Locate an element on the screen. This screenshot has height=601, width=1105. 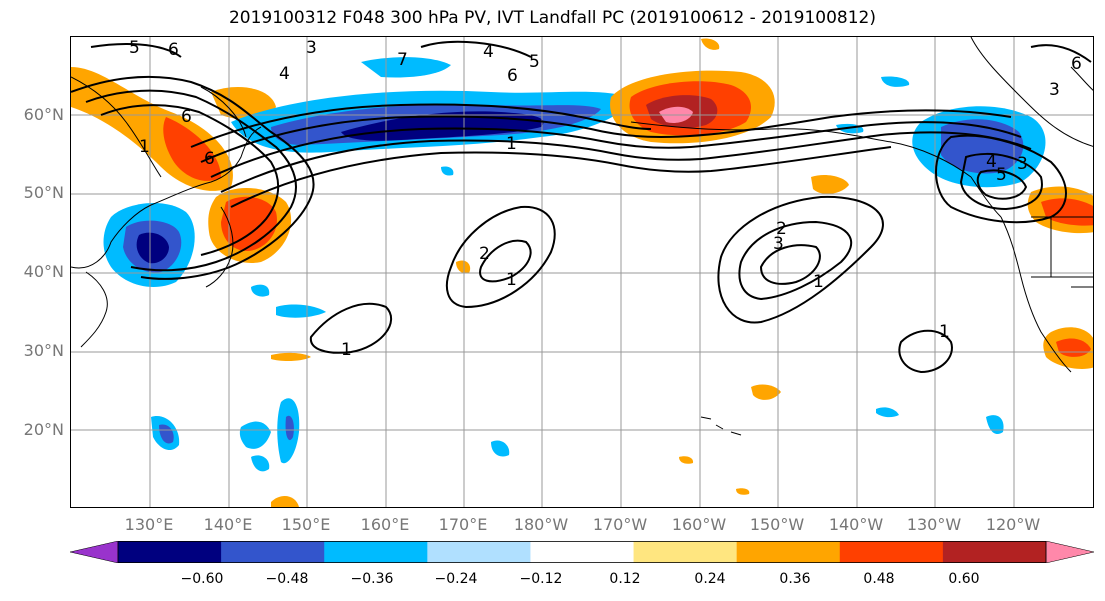
colorbar-tick: 0.12 is located at coordinates (625, 579).